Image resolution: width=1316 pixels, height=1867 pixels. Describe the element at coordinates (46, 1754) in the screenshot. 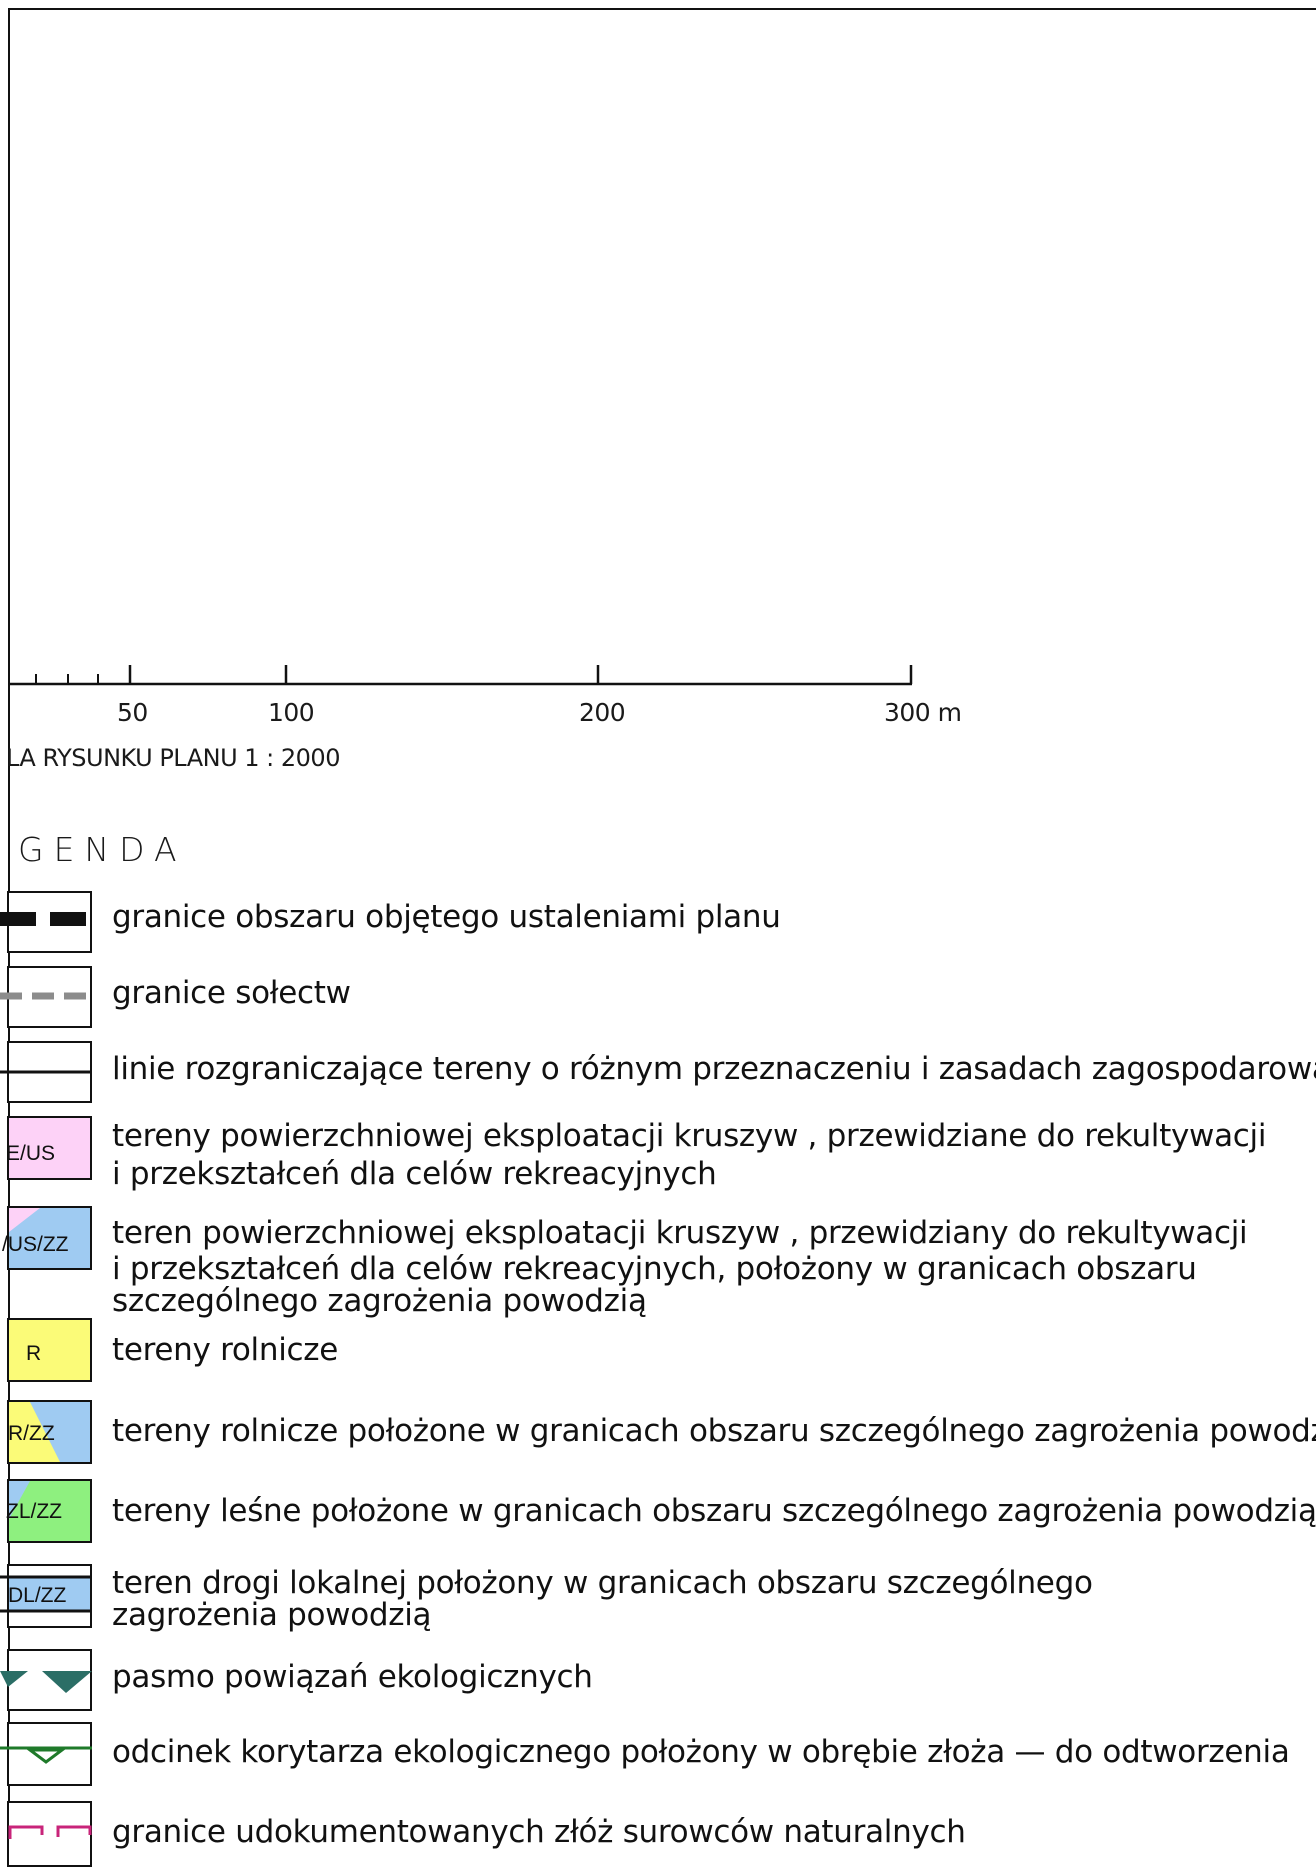

I see `legend-symbol-ecological-corridor` at that location.